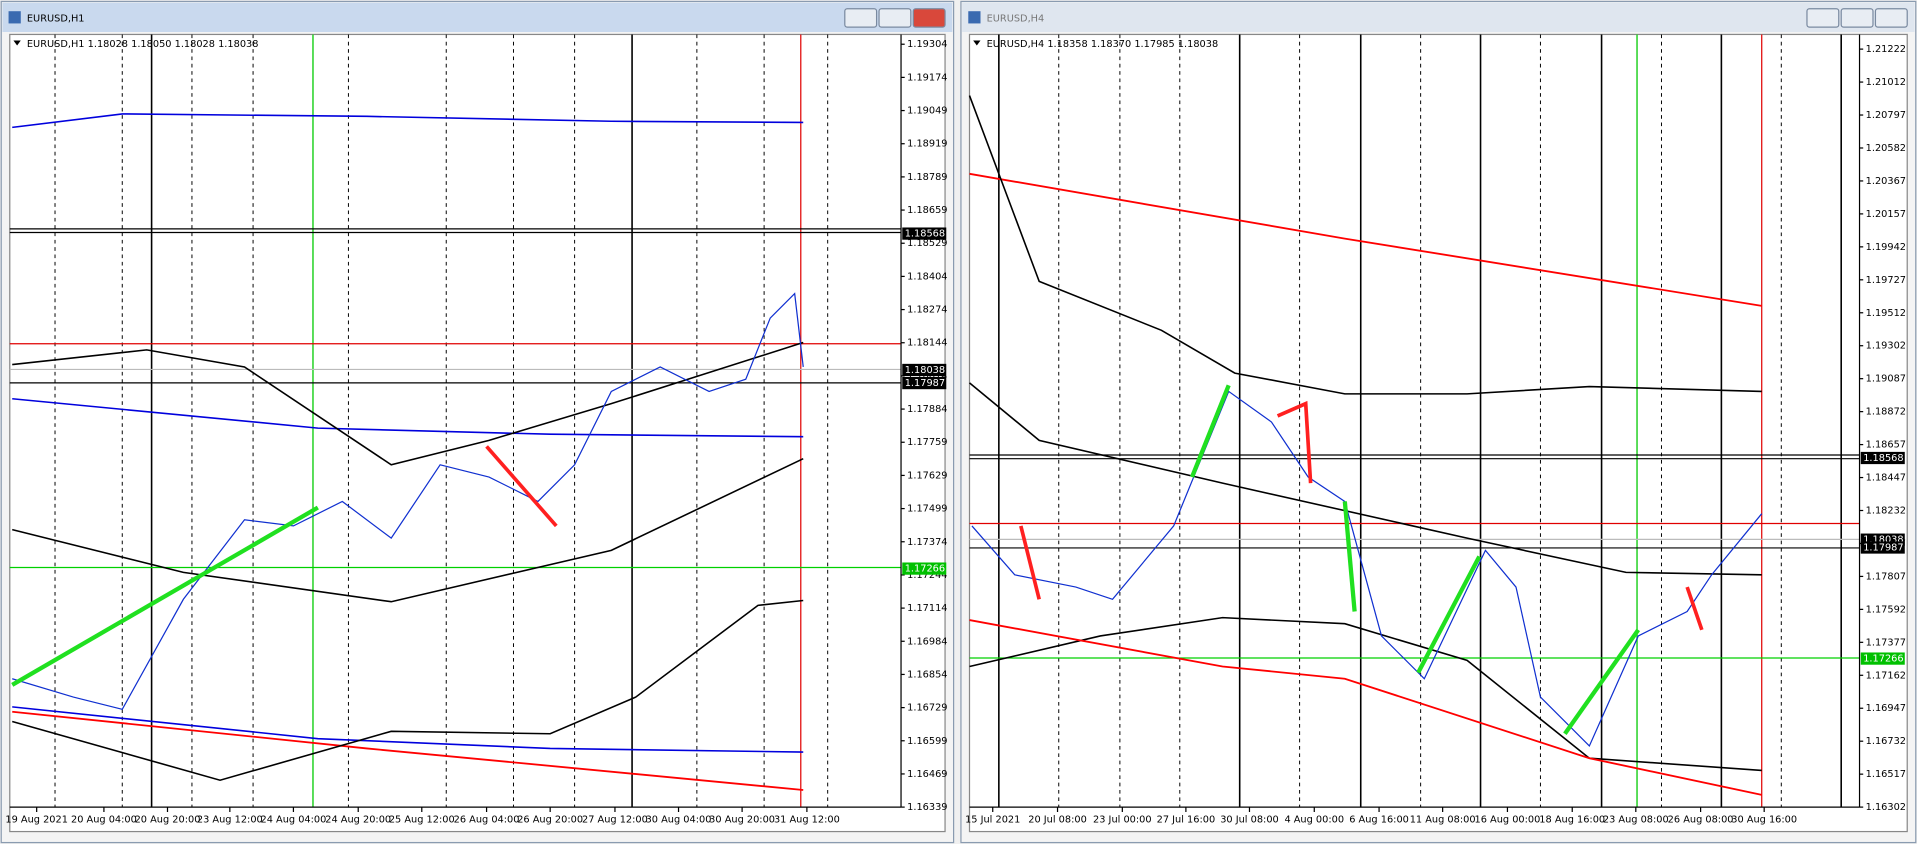 This screenshot has width=1917, height=844. Describe the element at coordinates (1886, 708) in the screenshot. I see `price-label: 1.16947` at that location.